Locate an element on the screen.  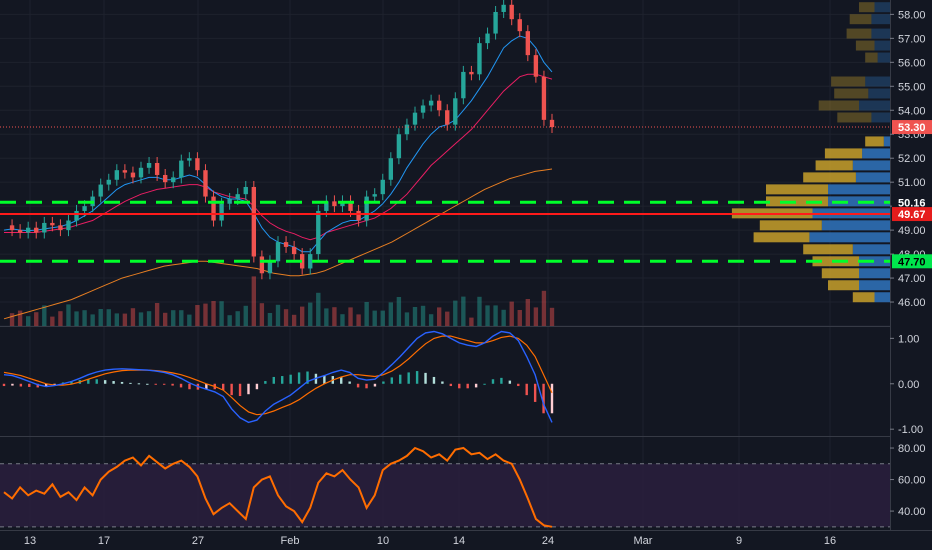
level-tag: 49.67 is located at coordinates (912, 215).